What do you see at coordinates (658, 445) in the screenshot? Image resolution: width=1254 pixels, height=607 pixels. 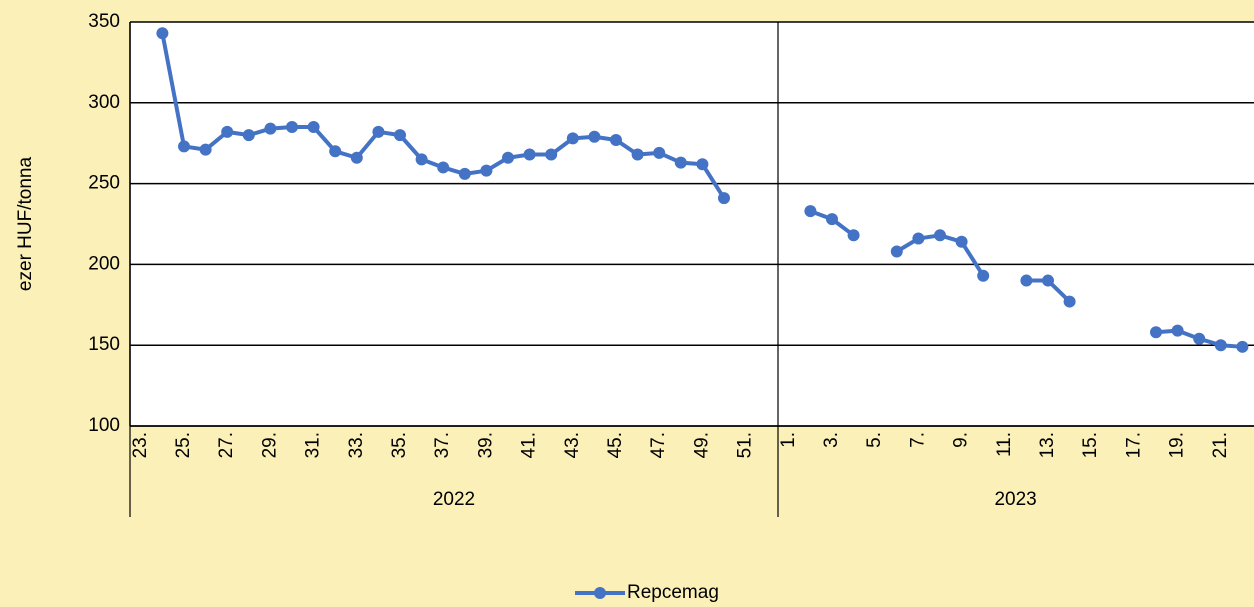 I see `x-tick-label: 47.` at bounding box center [658, 445].